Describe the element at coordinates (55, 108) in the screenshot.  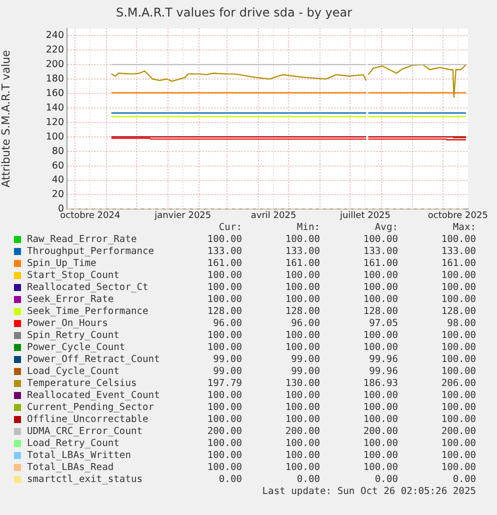
I see `y-tick-label: 140` at that location.